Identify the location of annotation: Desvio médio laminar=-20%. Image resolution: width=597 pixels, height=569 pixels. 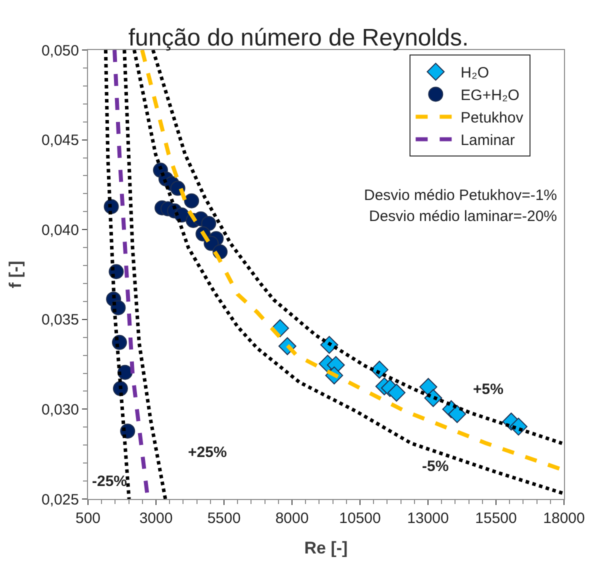
(463, 216).